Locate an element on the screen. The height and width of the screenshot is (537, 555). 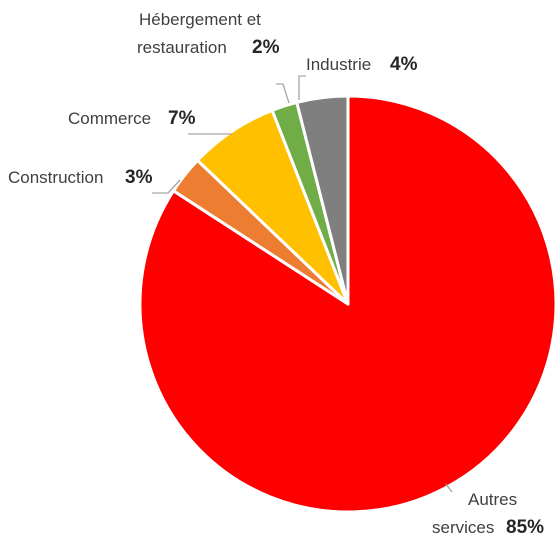
slice-percent-label: 4% is located at coordinates (404, 64).